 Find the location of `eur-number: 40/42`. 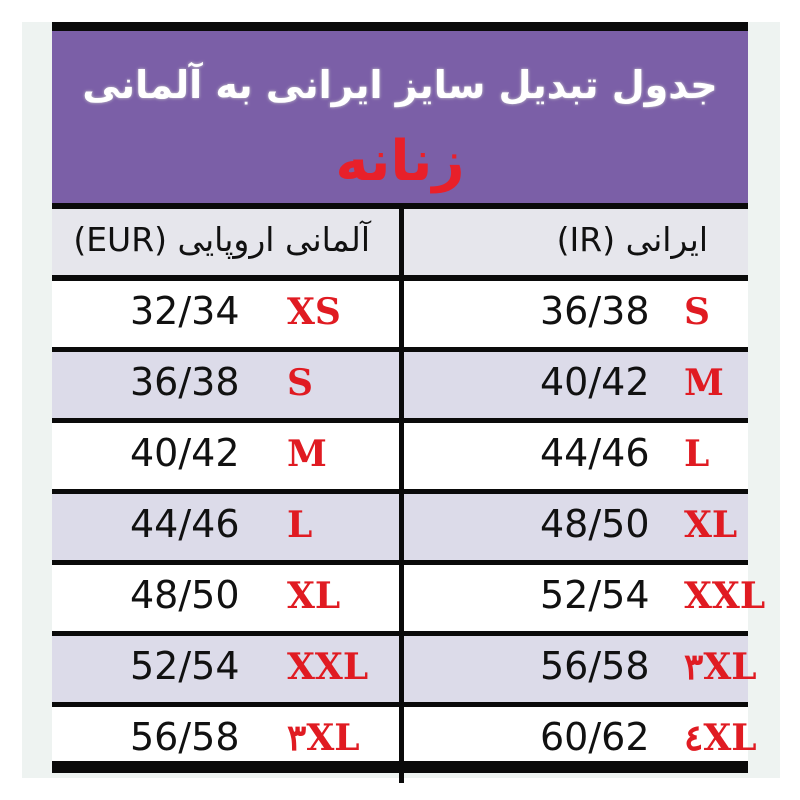

eur-number: 40/42 is located at coordinates (185, 453).